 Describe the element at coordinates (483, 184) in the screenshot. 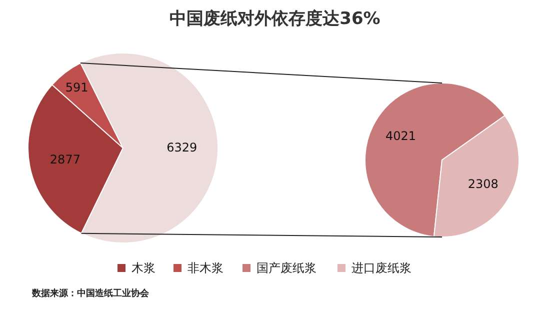

I see `data-label: 2308` at that location.